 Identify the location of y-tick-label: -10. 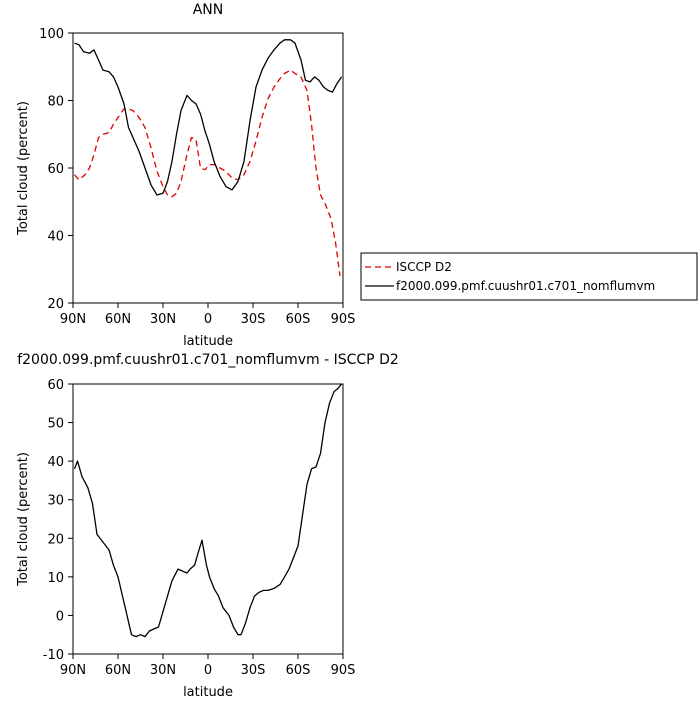
(53, 655).